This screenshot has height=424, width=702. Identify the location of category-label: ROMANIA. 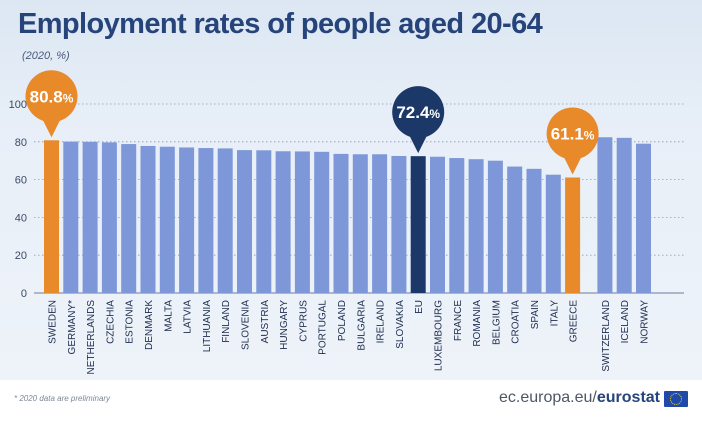
(477, 323).